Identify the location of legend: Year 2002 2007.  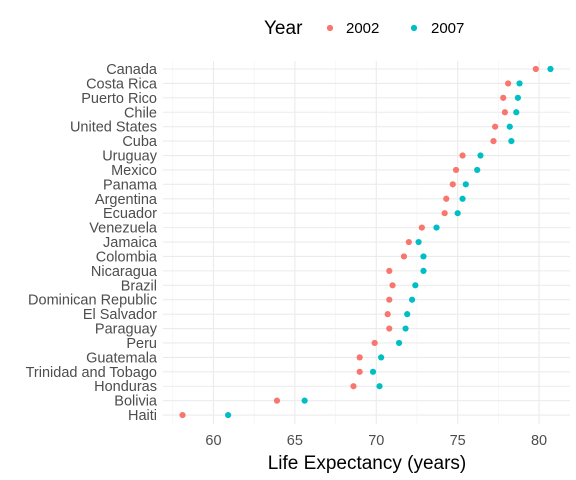
(364, 28).